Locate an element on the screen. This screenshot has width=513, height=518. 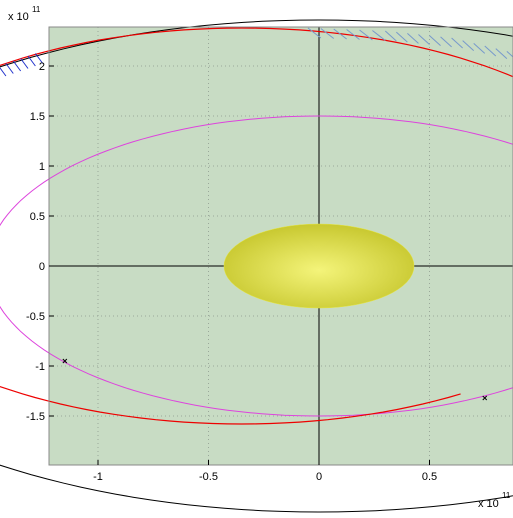
y-tick-label: -1.5 is located at coordinates (35, 417).